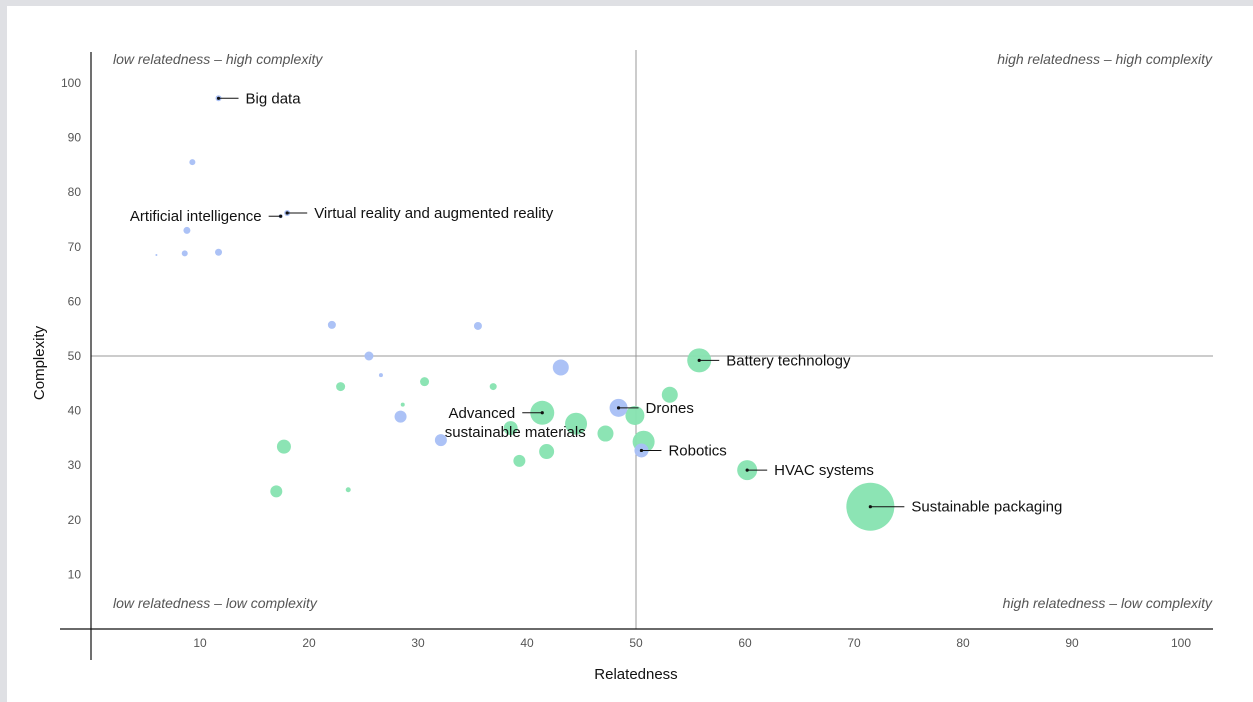  I want to click on y-tick-label: 30, so click(75, 465).